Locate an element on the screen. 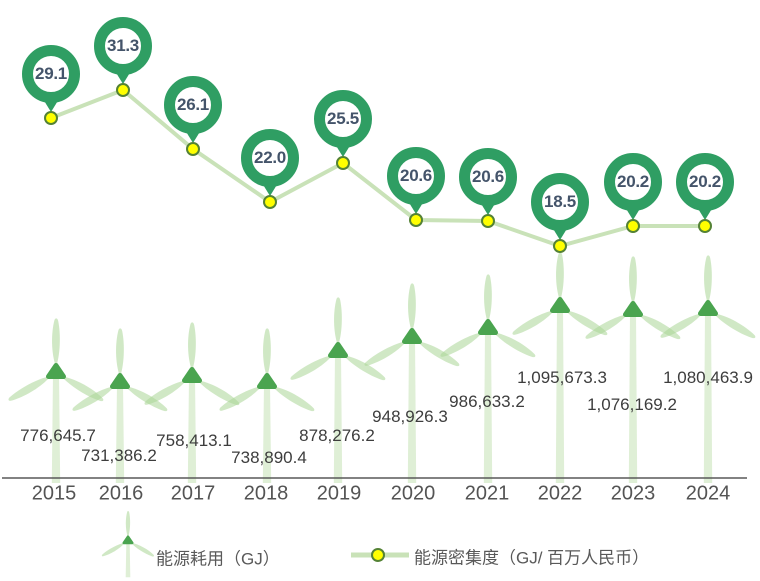  intensity-value-badge: 25.5 is located at coordinates (343, 119).